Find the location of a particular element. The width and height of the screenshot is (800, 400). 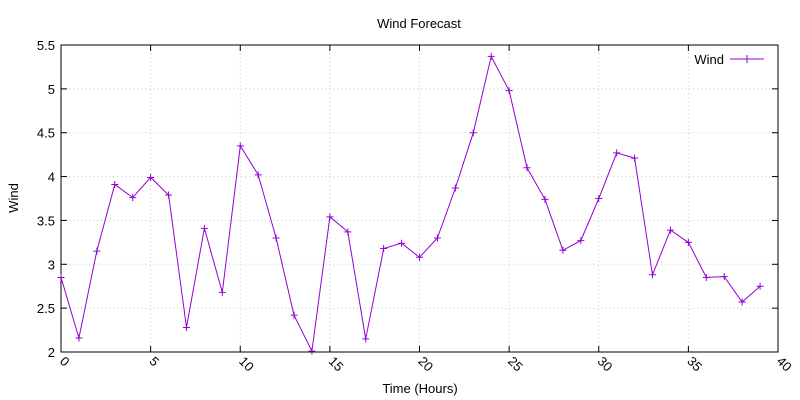

y-tick-label: 5.5 is located at coordinates (46, 45).